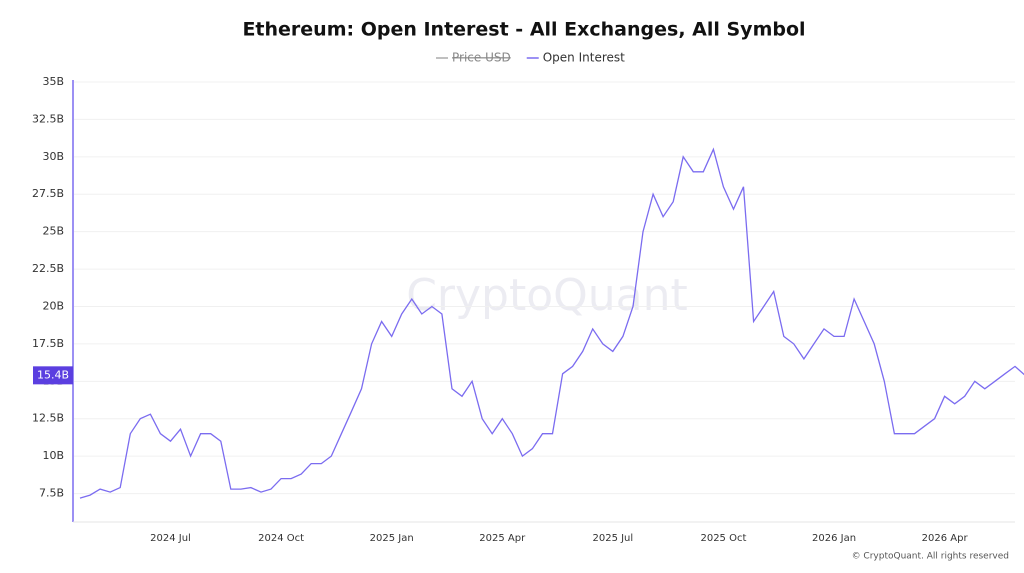  Describe the element at coordinates (502, 538) in the screenshot. I see `x-tick-label: 2025 Apr` at that location.